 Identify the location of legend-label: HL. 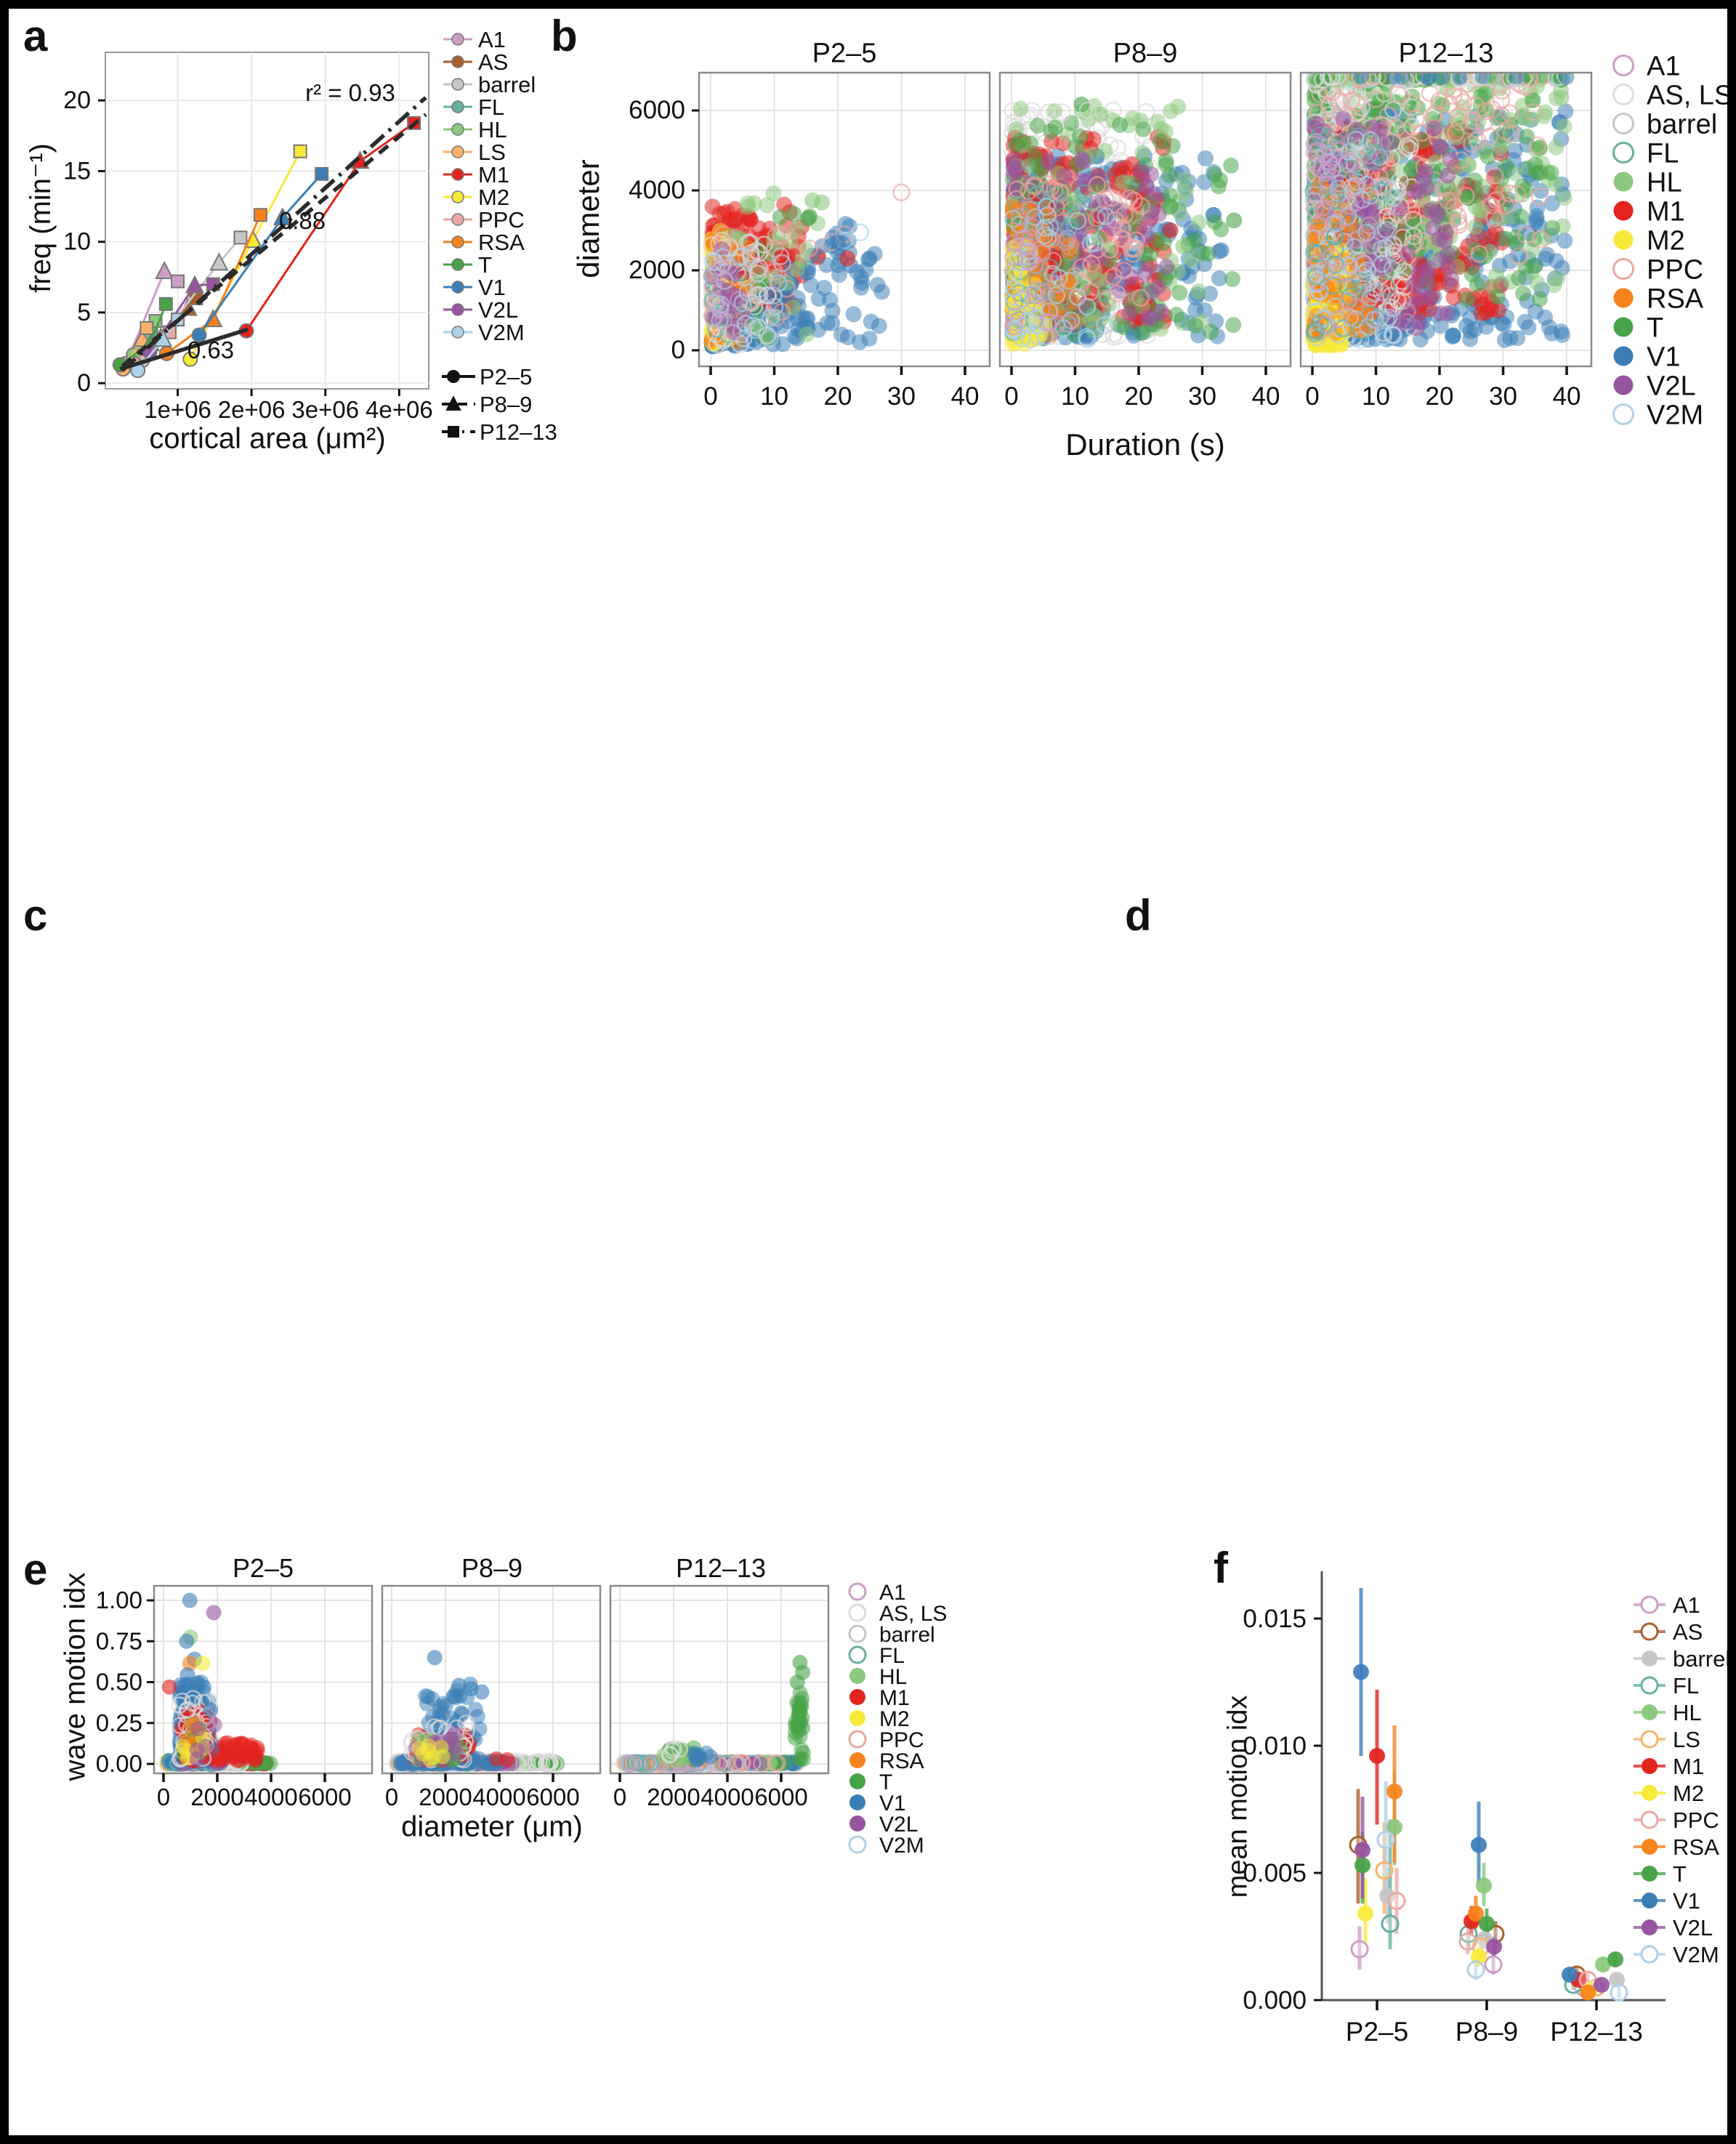
(1664, 183).